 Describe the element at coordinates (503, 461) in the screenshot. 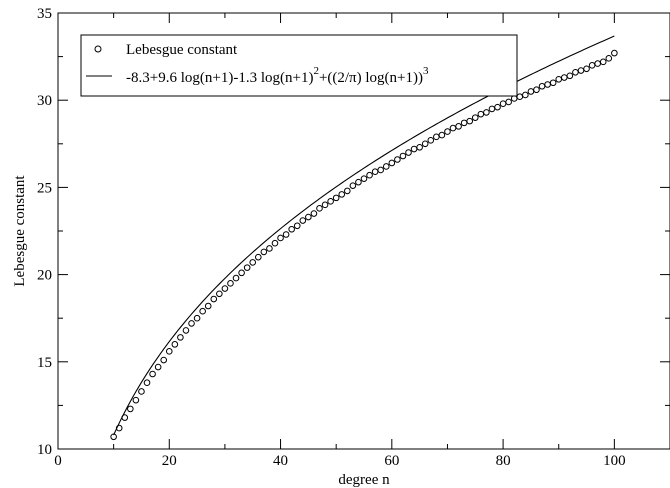

I see `x-tick-label: 80` at that location.